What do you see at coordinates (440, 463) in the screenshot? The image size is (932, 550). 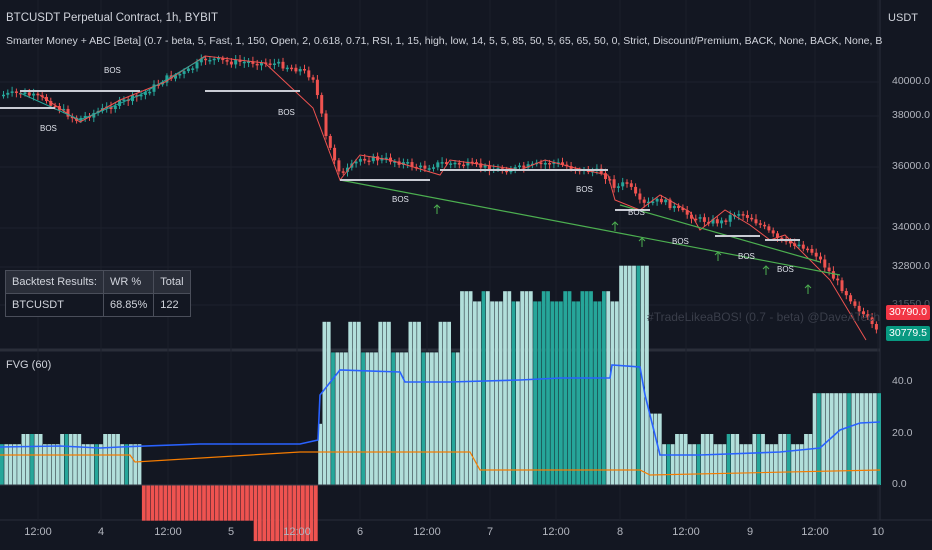 I see `lower-band-line` at bounding box center [440, 463].